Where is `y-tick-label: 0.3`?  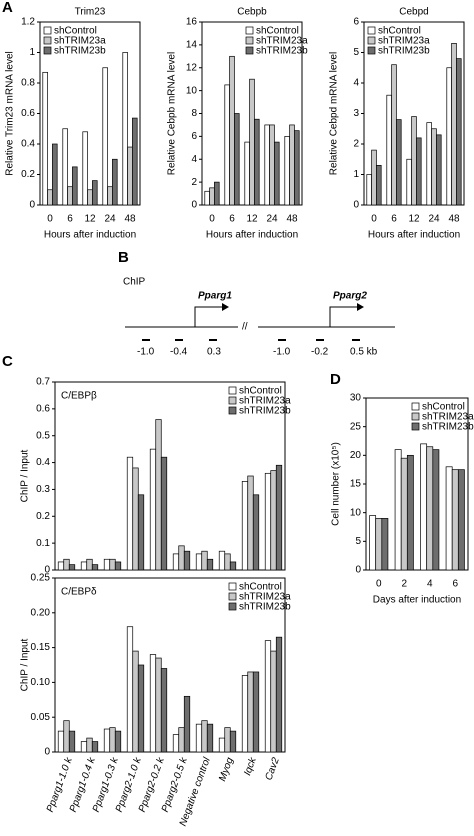 y-tick-label: 0.3 is located at coordinates (43, 489).